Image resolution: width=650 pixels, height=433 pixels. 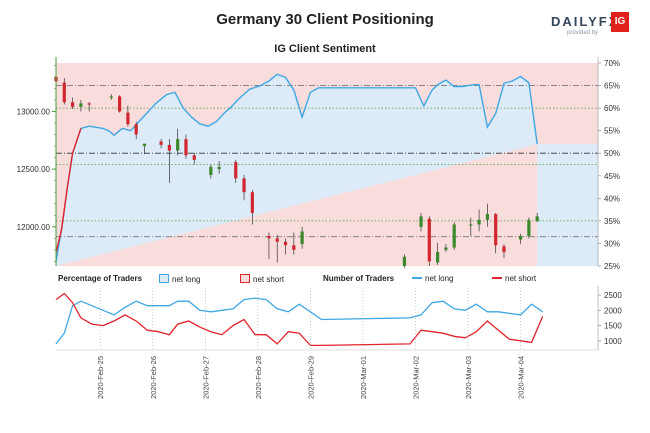 I want to click on legend-num-title: Number of Traders, so click(x=359, y=278).